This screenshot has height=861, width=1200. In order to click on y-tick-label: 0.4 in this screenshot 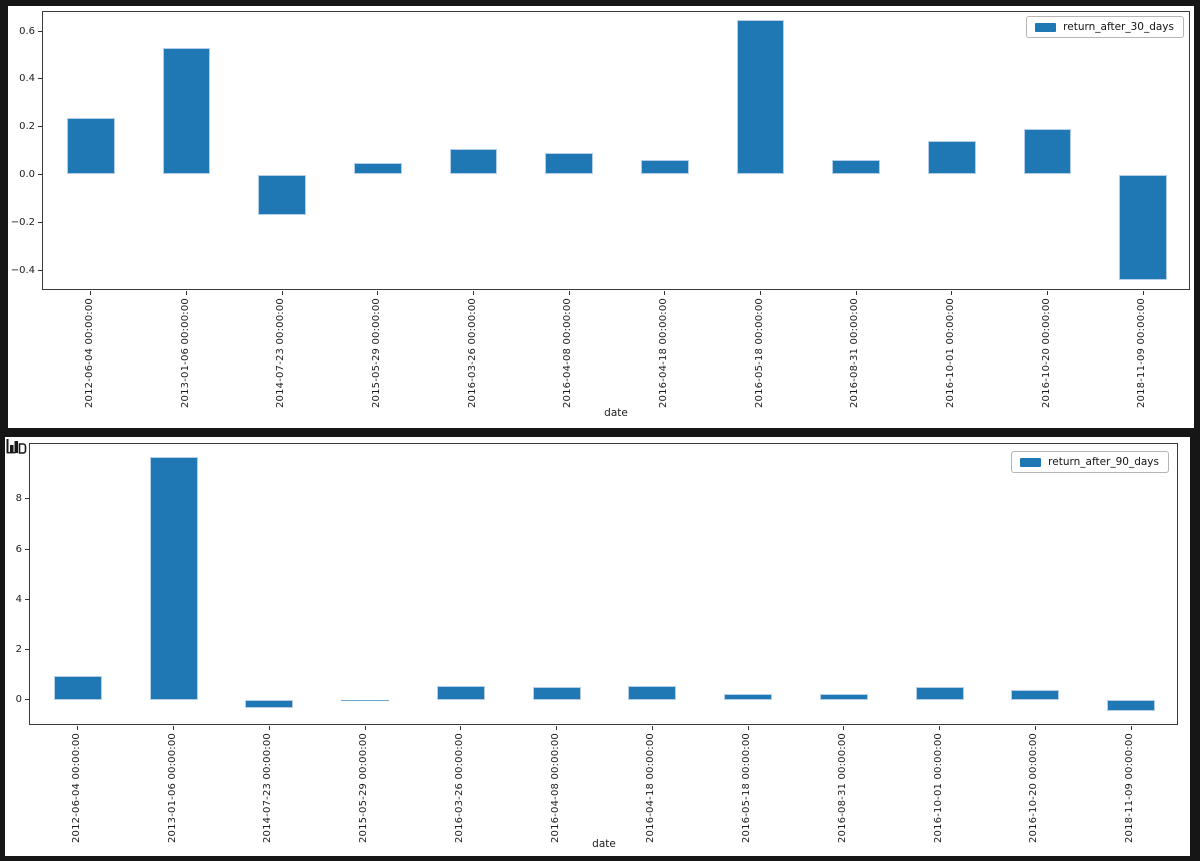, I will do `click(27, 79)`.